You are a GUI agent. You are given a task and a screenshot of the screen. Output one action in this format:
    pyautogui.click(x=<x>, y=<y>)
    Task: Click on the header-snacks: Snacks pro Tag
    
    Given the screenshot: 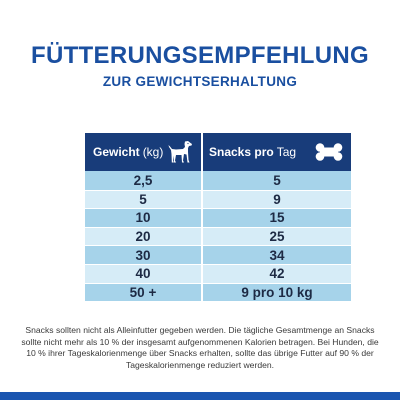 What is the action you would take?
    pyautogui.click(x=277, y=152)
    